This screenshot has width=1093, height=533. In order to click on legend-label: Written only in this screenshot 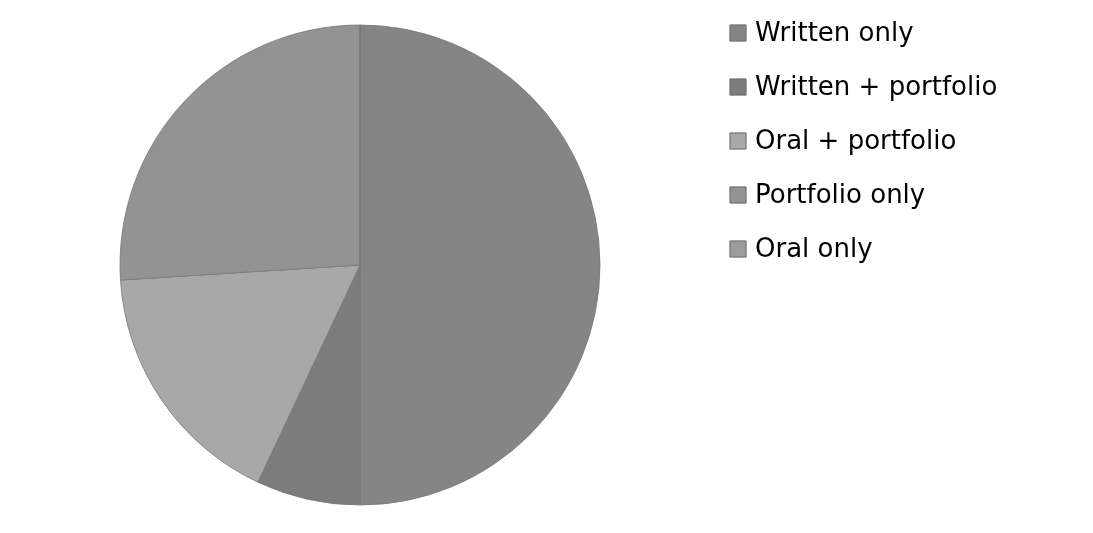, I will do `click(834, 32)`.